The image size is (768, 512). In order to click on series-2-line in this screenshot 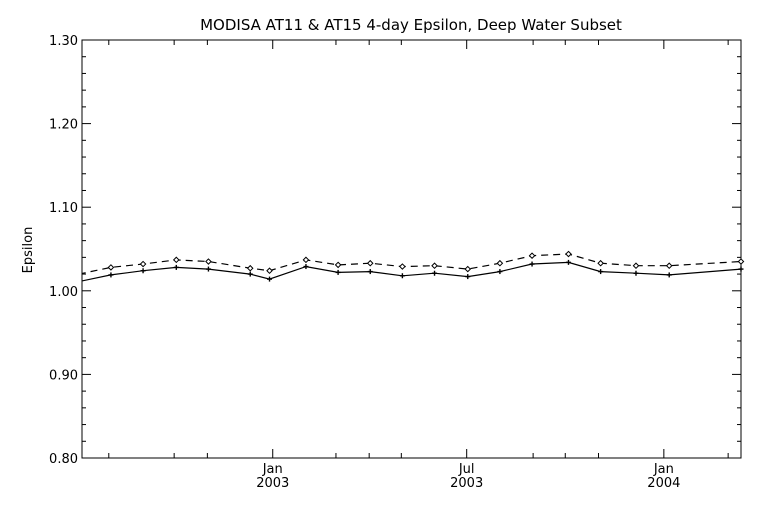, I will do `click(411, 264)`.